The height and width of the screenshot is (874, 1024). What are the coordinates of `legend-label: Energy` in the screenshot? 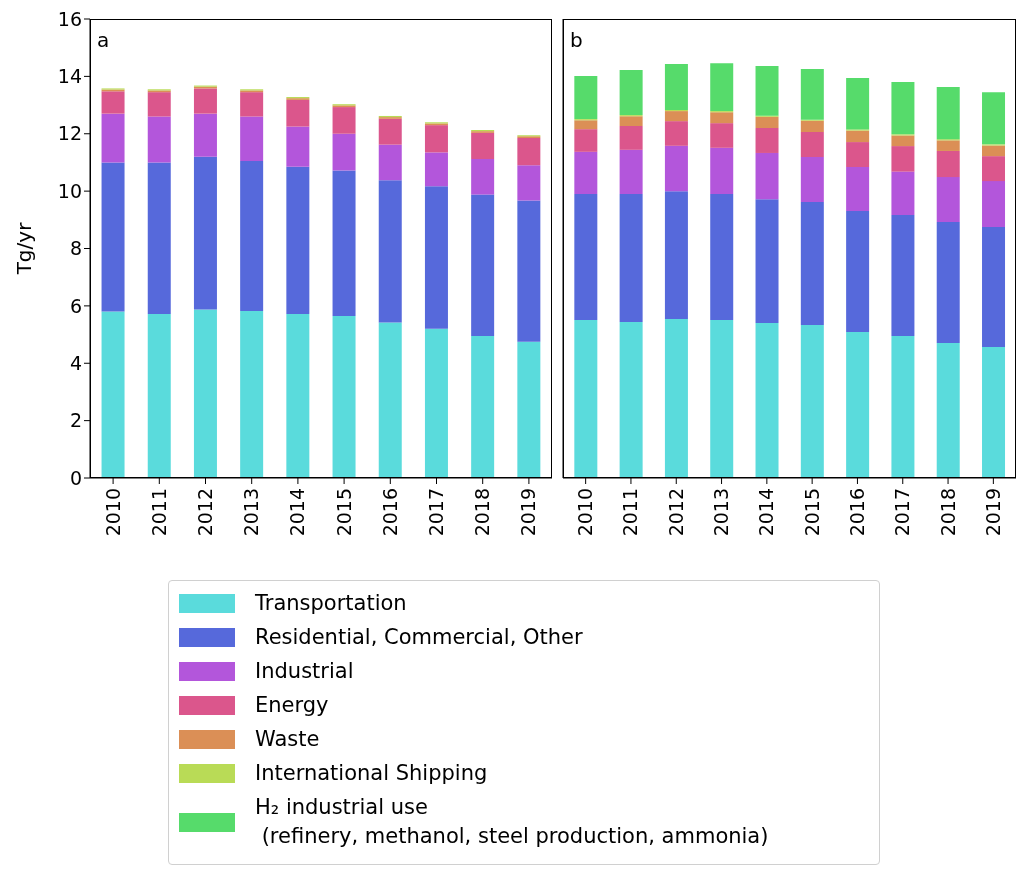 It's located at (292, 705).